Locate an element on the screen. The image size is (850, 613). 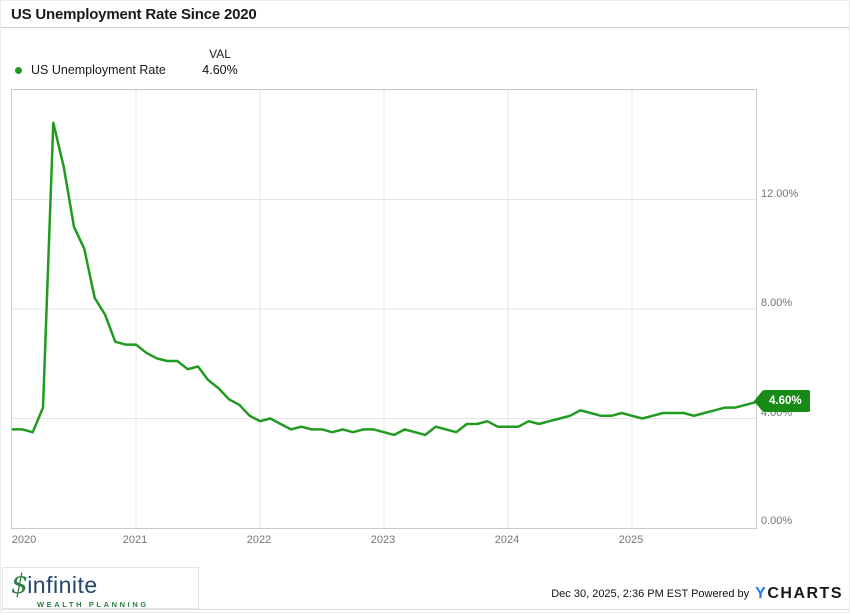
timestamp-and-powered-by: Dec 30, 2025, 2:36 PM EST Powered by is located at coordinates (650, 594).